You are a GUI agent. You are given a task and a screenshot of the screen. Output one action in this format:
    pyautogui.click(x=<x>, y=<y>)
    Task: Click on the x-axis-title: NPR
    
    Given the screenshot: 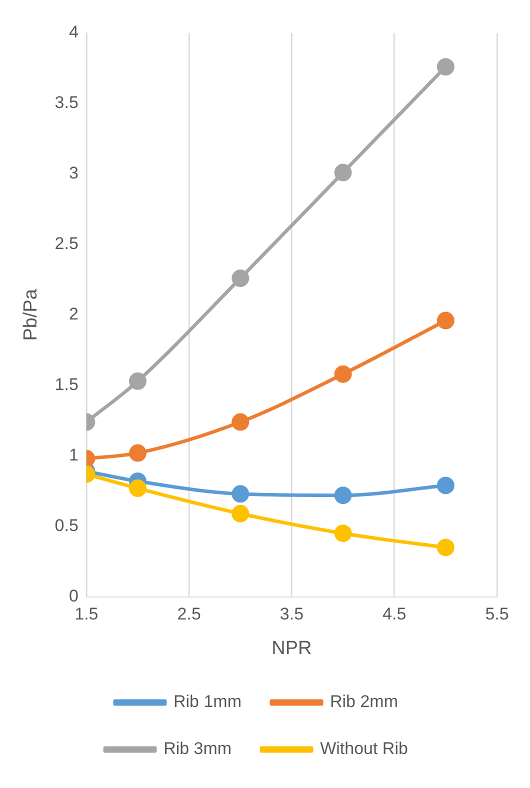 What is the action you would take?
    pyautogui.click(x=292, y=648)
    